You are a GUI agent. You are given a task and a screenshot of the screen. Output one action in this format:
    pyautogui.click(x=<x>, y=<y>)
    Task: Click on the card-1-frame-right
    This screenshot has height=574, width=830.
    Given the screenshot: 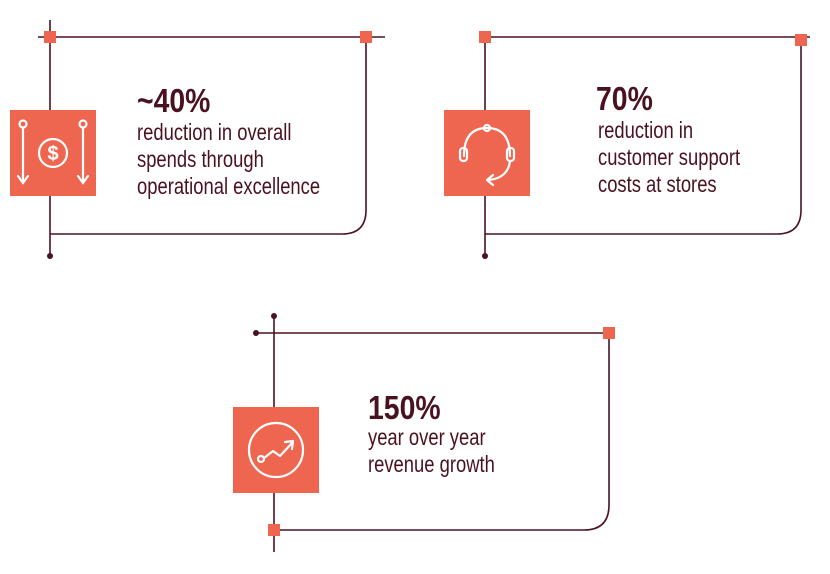 What is the action you would take?
    pyautogui.click(x=208, y=136)
    